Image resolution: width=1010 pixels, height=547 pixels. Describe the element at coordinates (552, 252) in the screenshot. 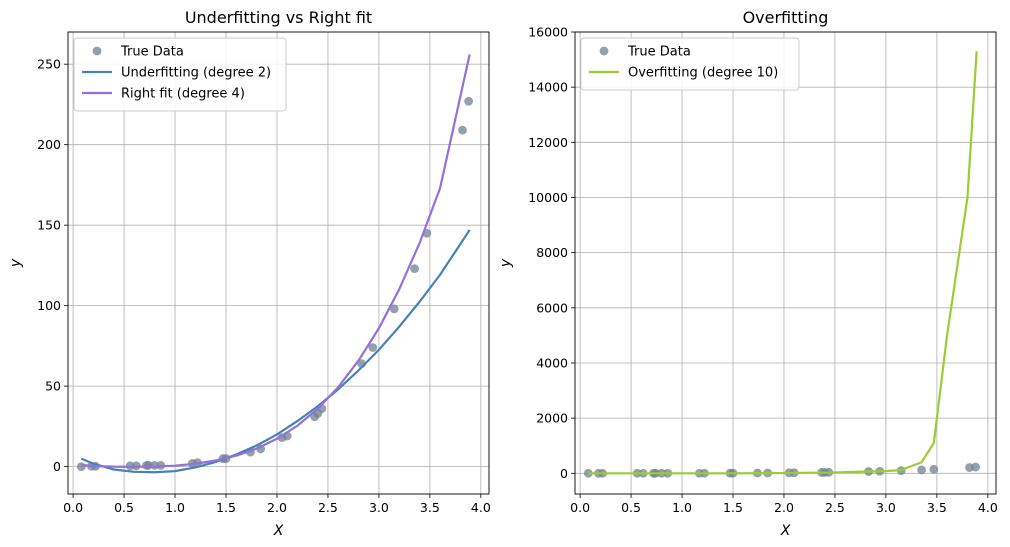

I see `y-tick-label: 8000` at that location.